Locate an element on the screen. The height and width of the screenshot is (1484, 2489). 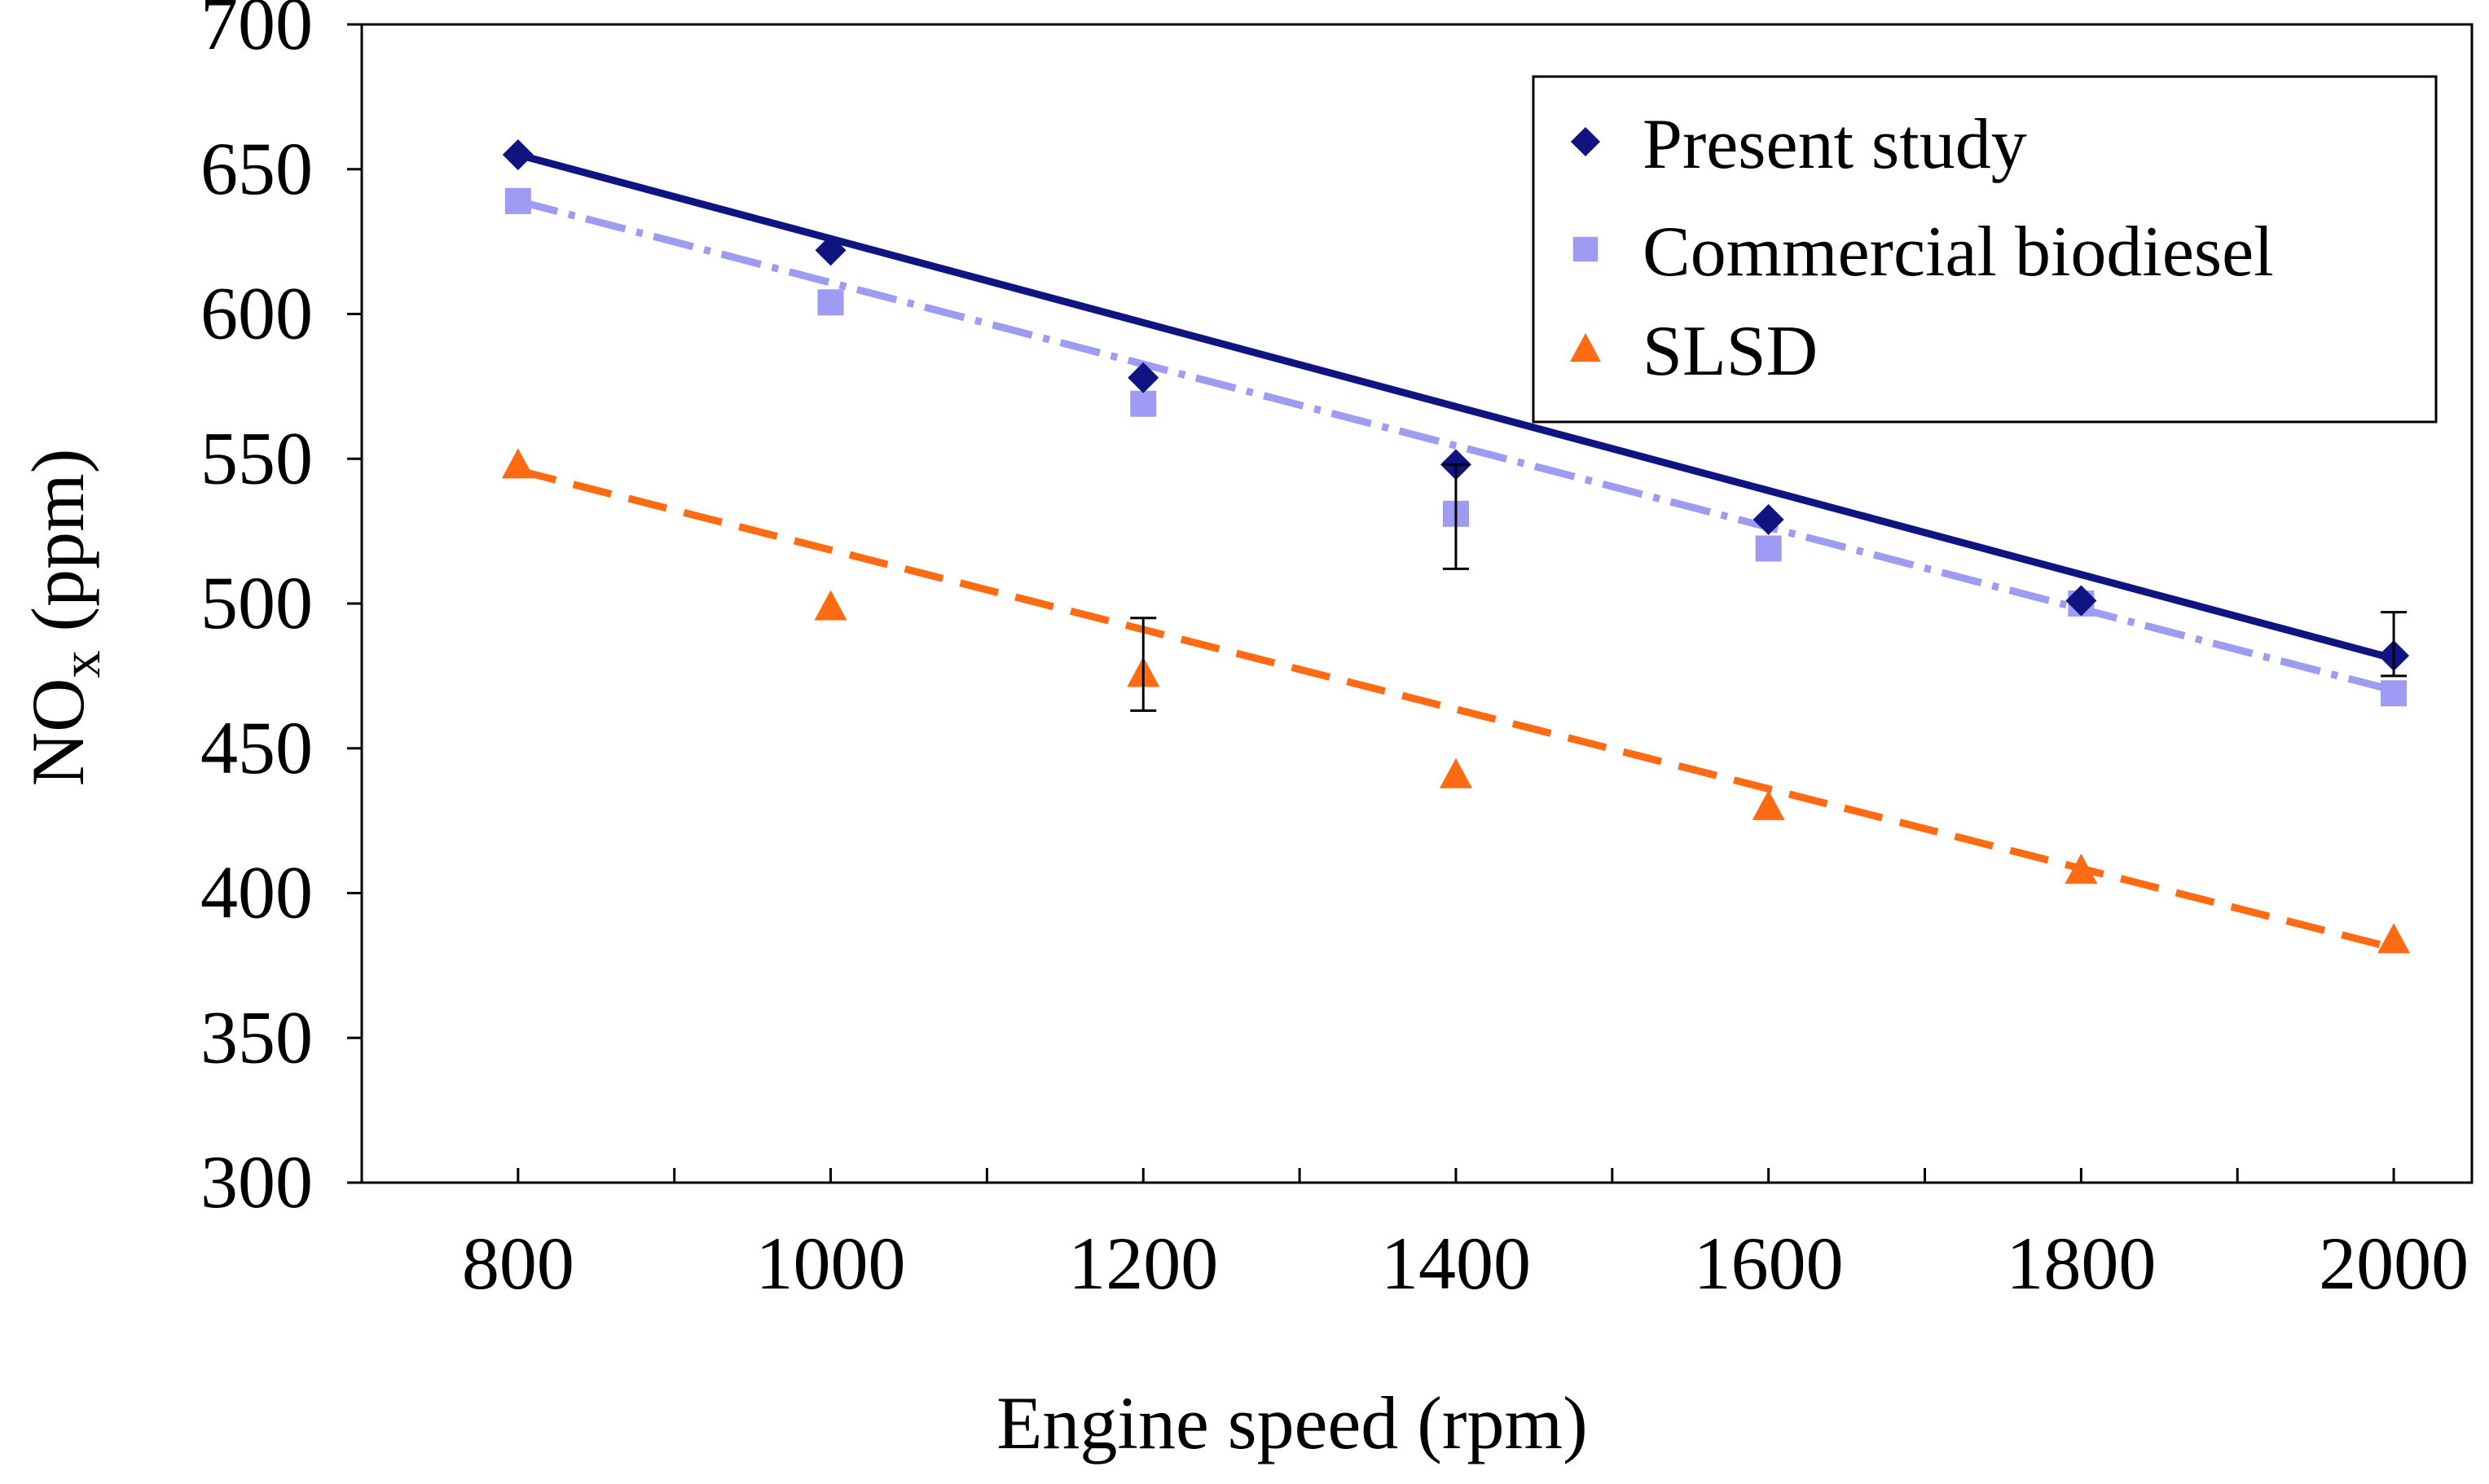
legend-marker-commercial-biodiesel is located at coordinates (1585, 249).